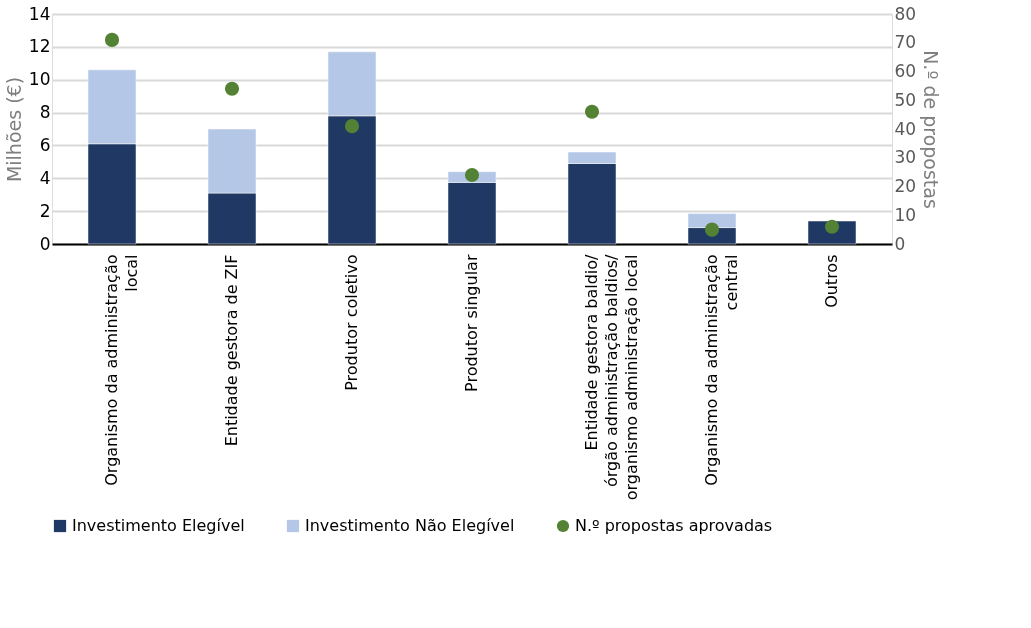 The image size is (1031, 628). I want to click on y2-tick-label: 20, so click(905, 186).